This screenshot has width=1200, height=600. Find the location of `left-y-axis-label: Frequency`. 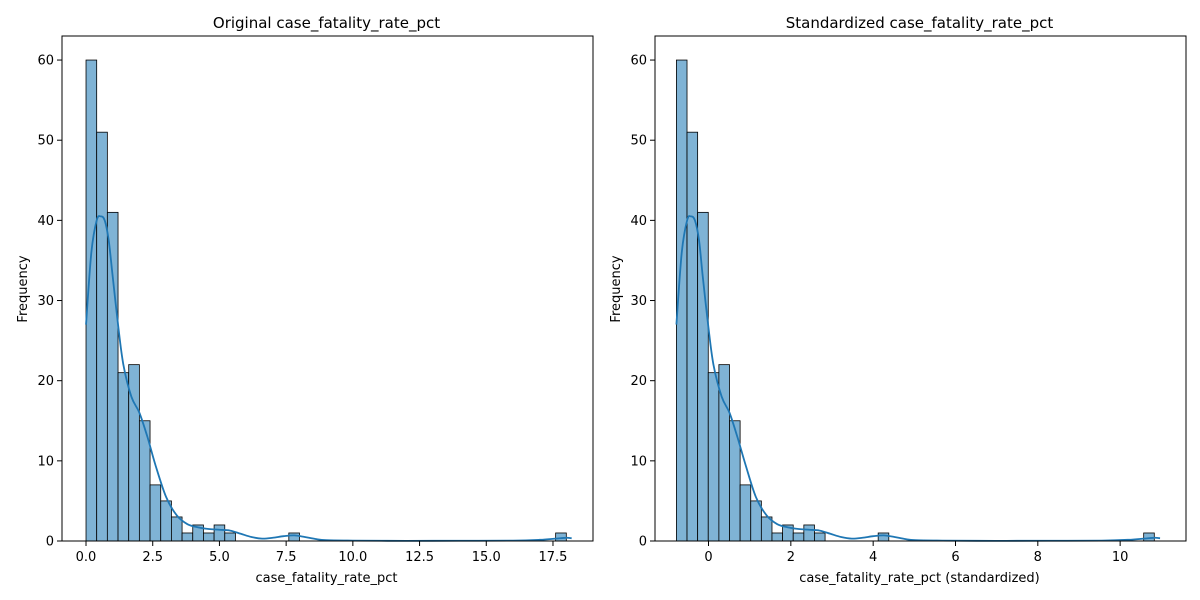

left-y-axis-label: Frequency is located at coordinates (23, 288).